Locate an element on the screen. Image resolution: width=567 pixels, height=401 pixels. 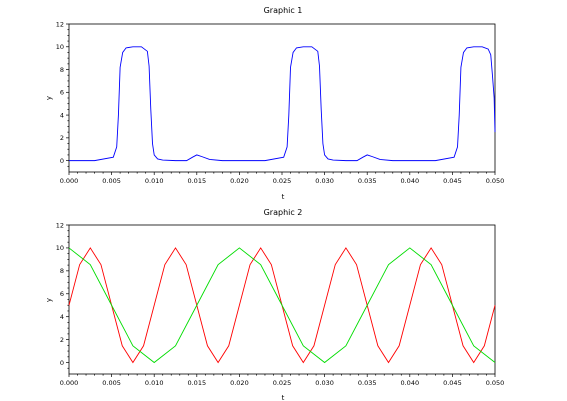
chart-2-y-axis-label: y is located at coordinates (49, 300).